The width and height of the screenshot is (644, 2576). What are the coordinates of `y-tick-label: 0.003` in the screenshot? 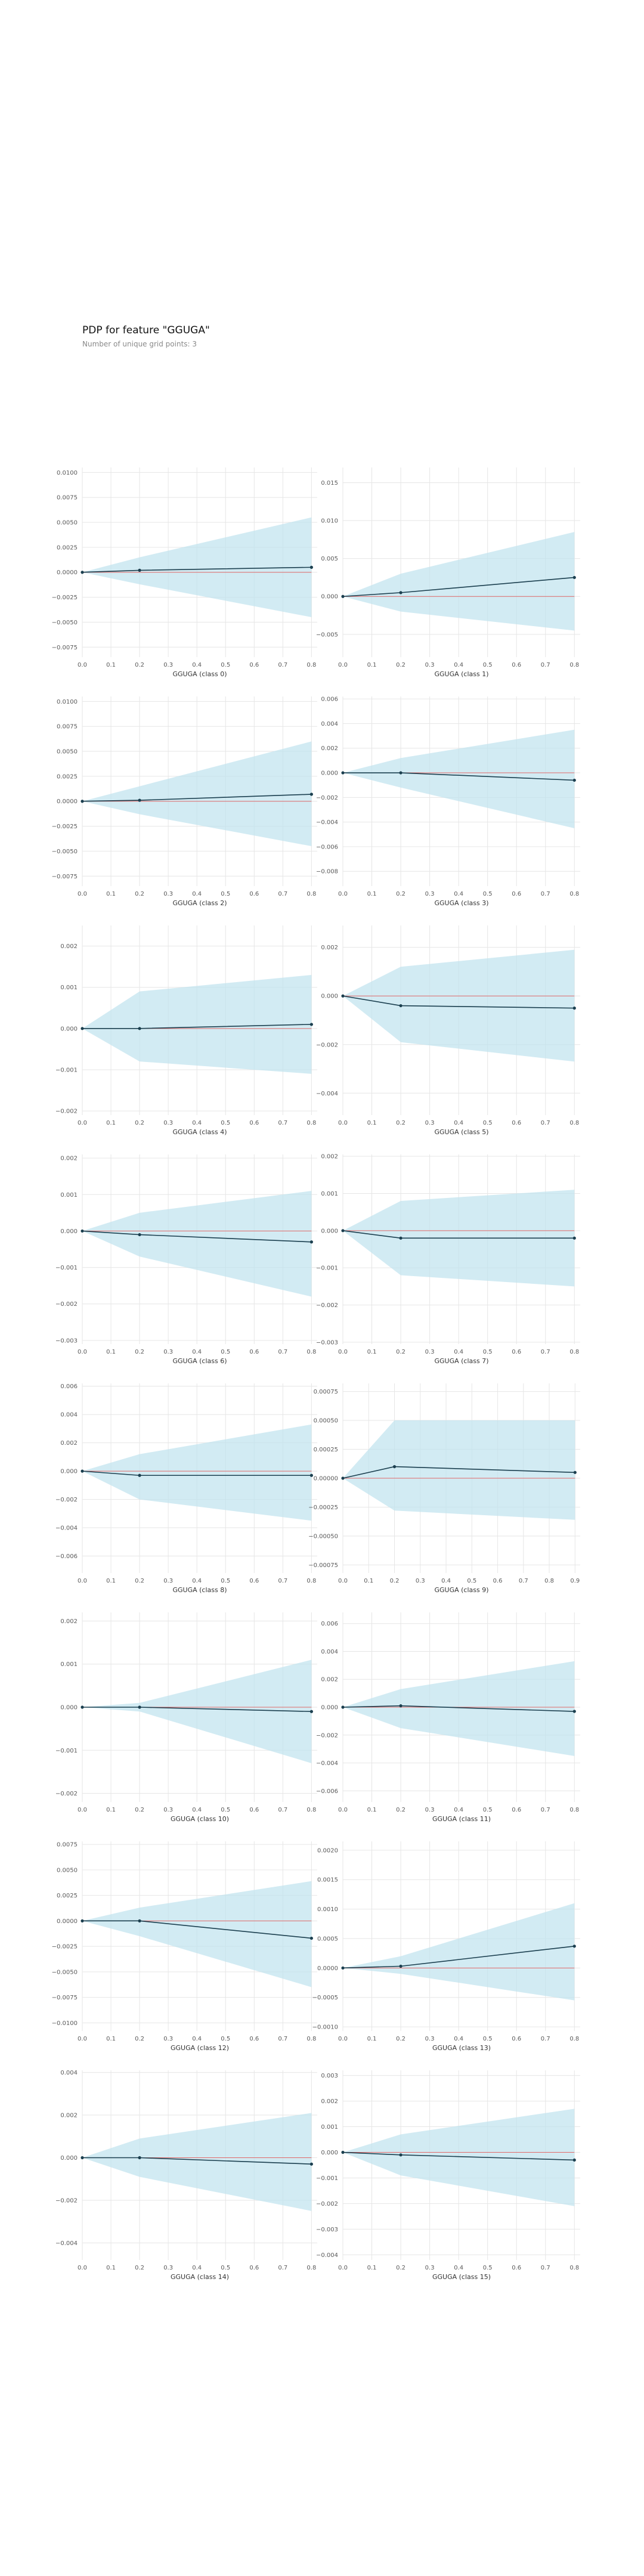 It's located at (330, 2076).